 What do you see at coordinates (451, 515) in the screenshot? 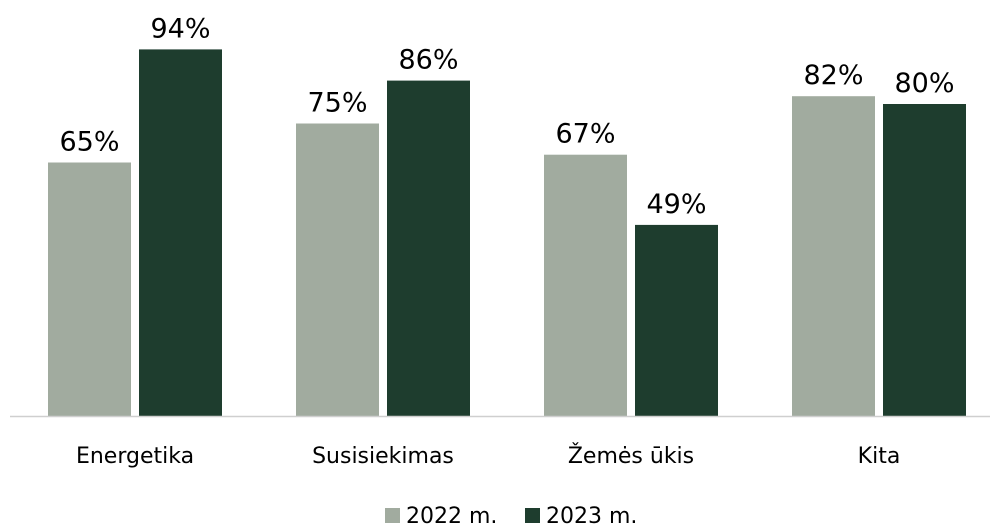
I see `legend-label-2022-m: 2022 m.` at bounding box center [451, 515].